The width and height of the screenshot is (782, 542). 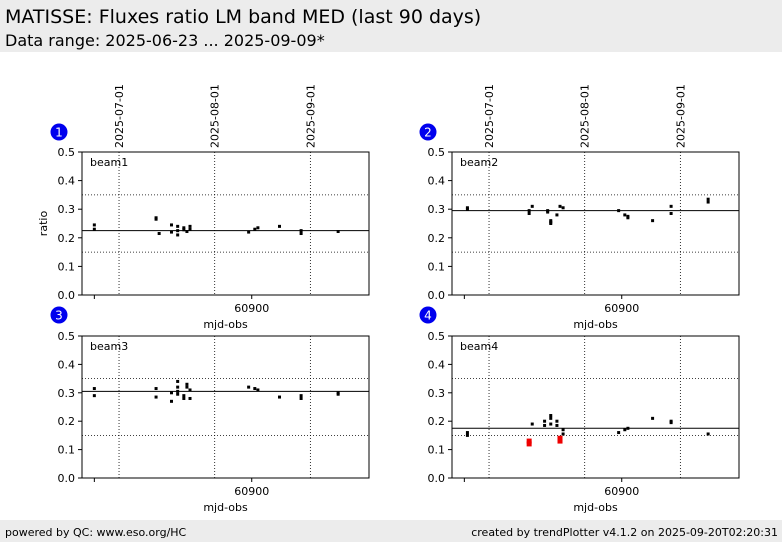 I want to click on beam-label: beam4, so click(x=479, y=346).